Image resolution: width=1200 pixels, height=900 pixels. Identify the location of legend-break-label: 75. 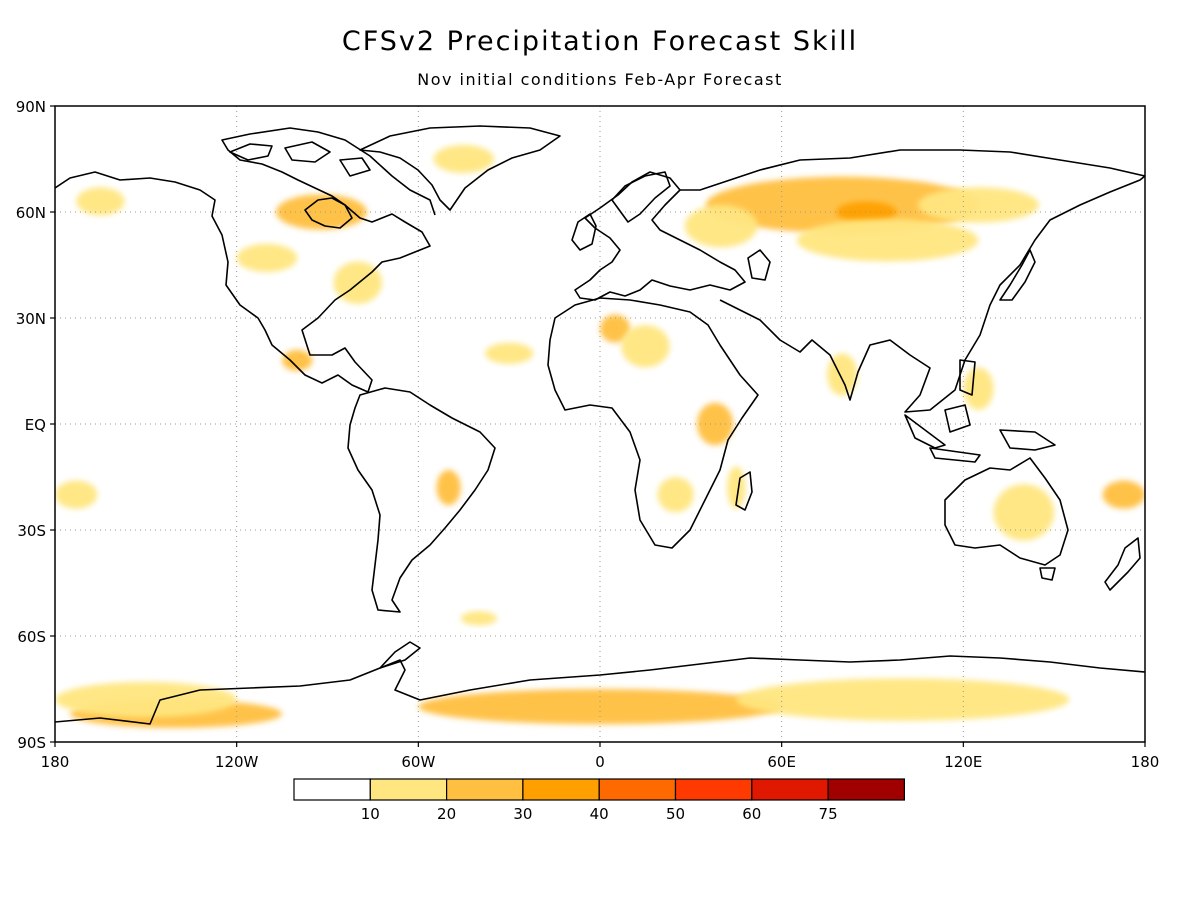
(828, 814).